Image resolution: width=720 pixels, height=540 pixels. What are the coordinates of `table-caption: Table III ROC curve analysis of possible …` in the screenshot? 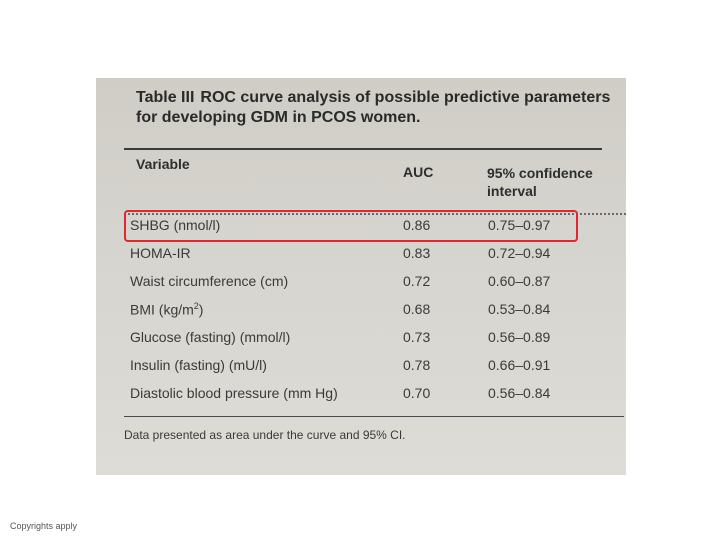 It's located at (376, 108).